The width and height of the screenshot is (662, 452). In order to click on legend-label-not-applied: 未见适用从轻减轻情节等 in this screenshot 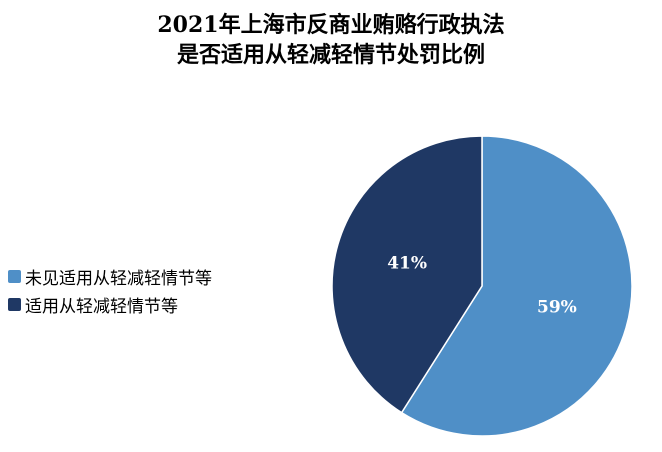, I will do `click(118, 278)`.